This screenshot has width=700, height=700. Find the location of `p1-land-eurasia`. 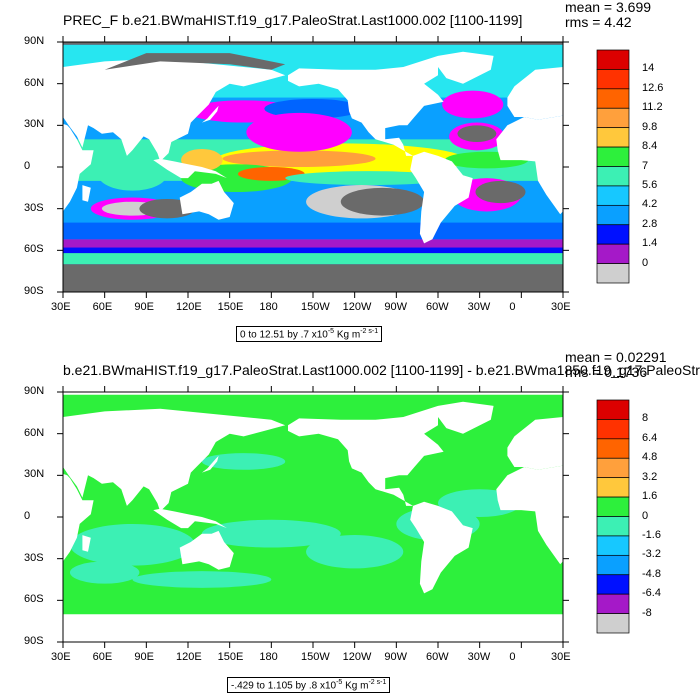

p1-land-eurasia is located at coordinates (174, 110).